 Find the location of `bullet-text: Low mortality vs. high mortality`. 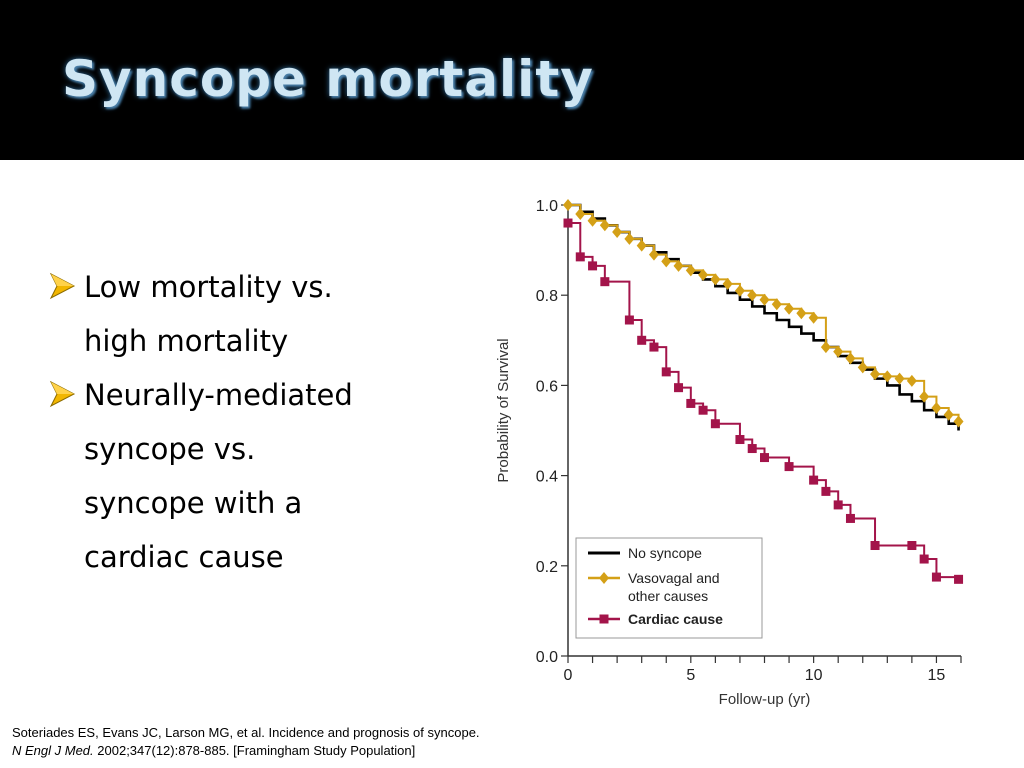

bullet-text: Low mortality vs. high mortality is located at coordinates (208, 314).